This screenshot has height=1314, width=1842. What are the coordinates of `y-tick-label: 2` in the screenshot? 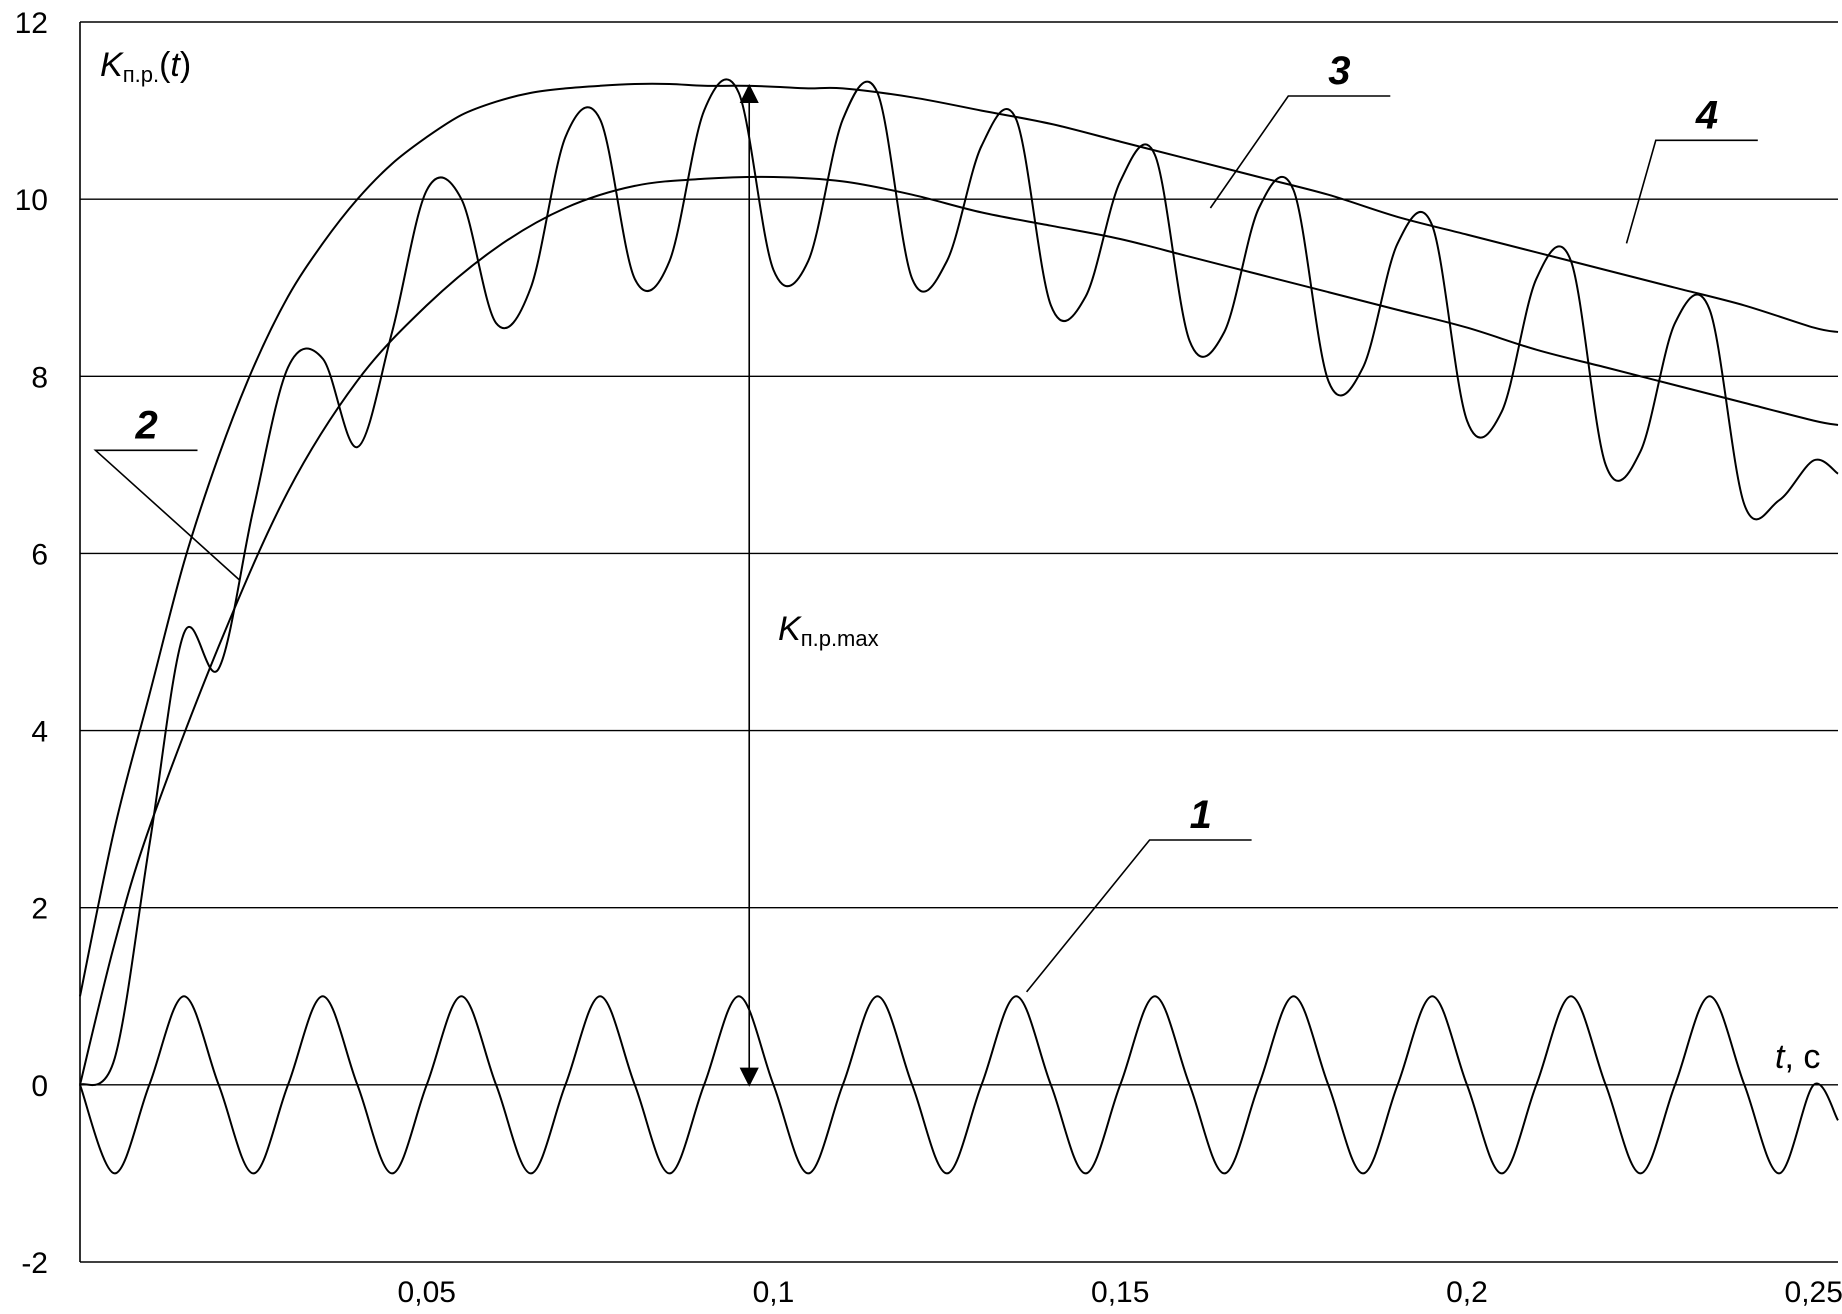 It's located at (39, 909).